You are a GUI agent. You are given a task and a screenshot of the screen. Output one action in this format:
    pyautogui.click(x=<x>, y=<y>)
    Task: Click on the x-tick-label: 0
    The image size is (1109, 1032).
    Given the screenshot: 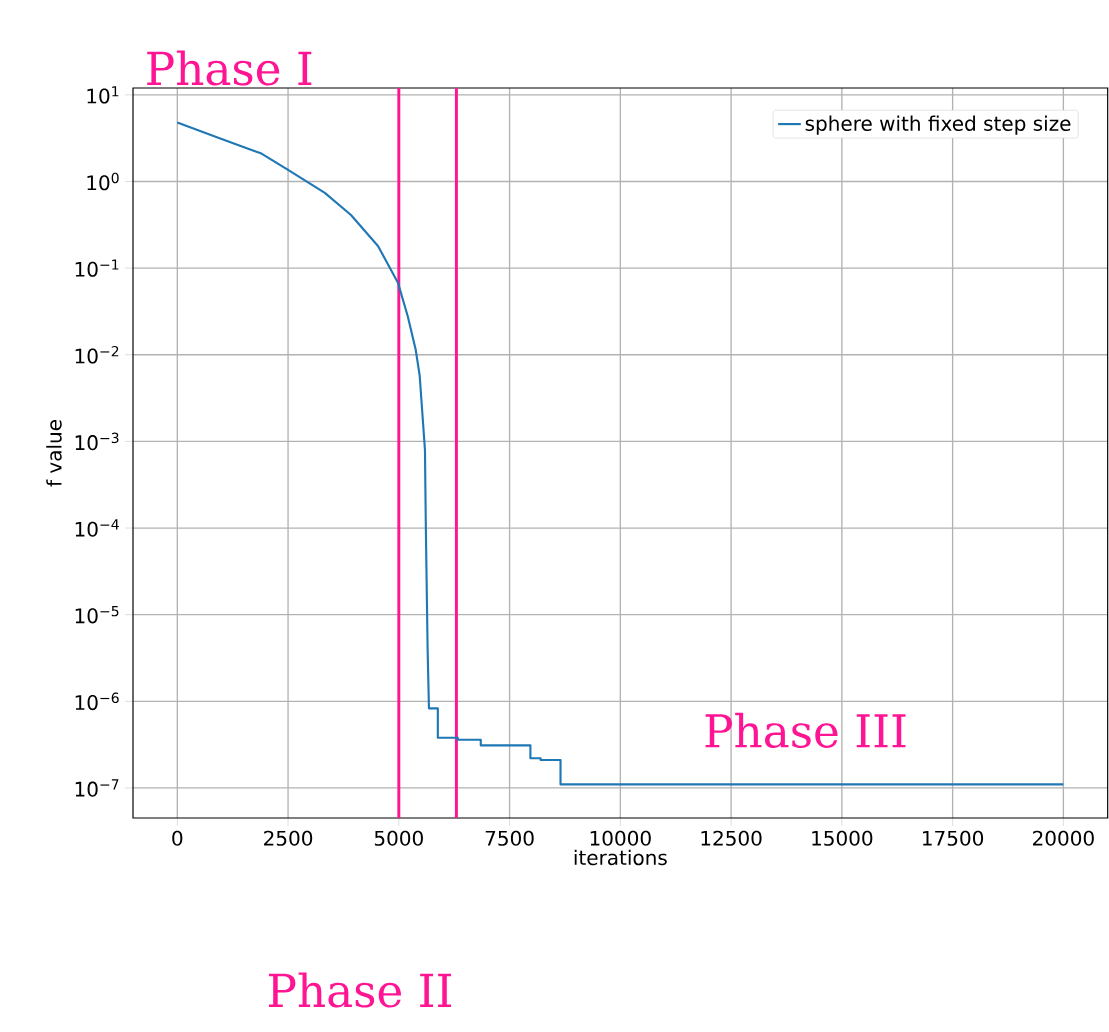 What is the action you would take?
    pyautogui.click(x=177, y=838)
    